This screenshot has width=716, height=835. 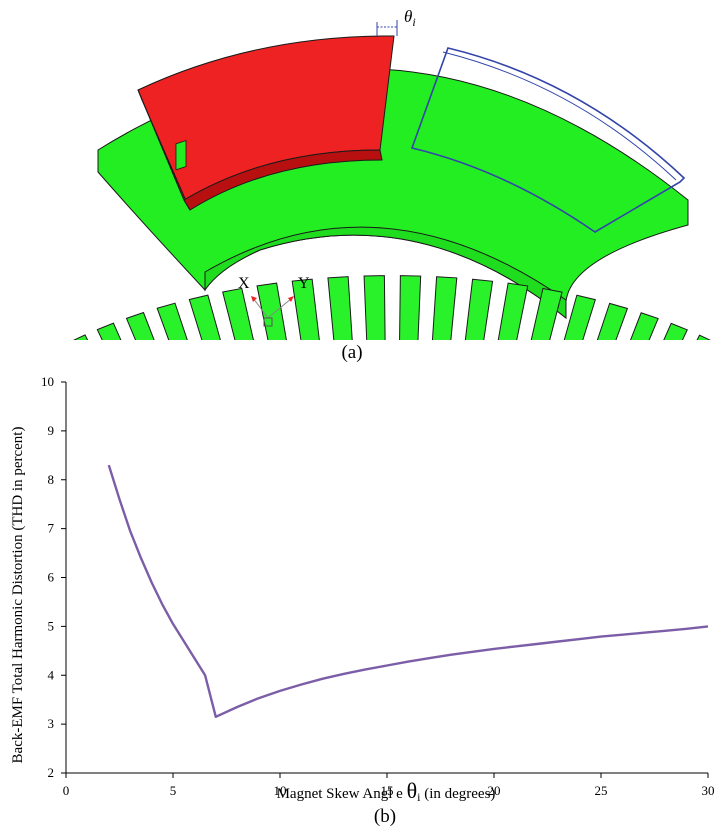 What do you see at coordinates (51, 625) in the screenshot?
I see `y-tick-label: 5` at bounding box center [51, 625].